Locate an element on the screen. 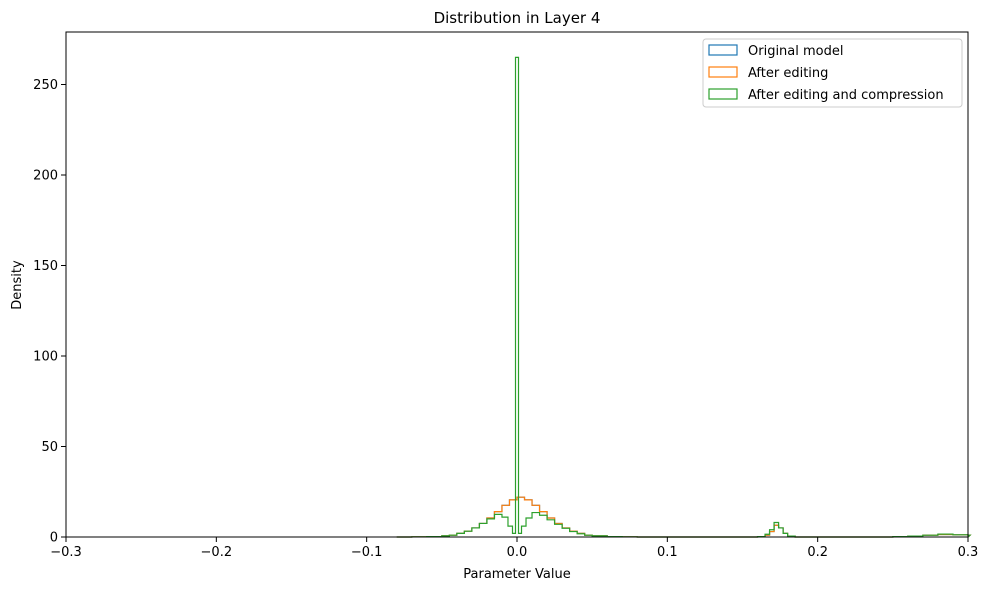 Image resolution: width=989 pixels, height=590 pixels. x-axis-title: Parameter Value is located at coordinates (516, 574).